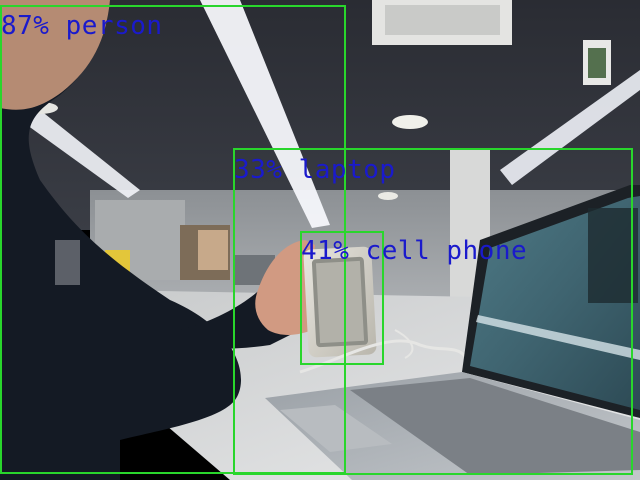 This screenshot has width=640, height=480. I want to click on person-detection-label: 87% person, so click(82, 26).